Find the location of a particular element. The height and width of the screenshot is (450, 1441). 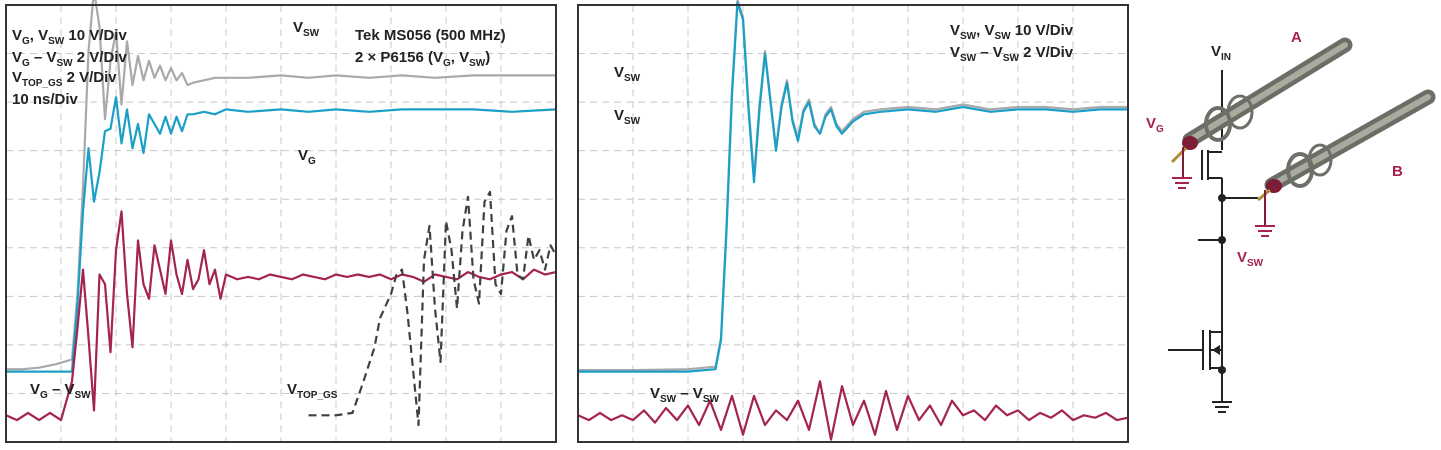

label-vg: VG is located at coordinates (1155, 125).